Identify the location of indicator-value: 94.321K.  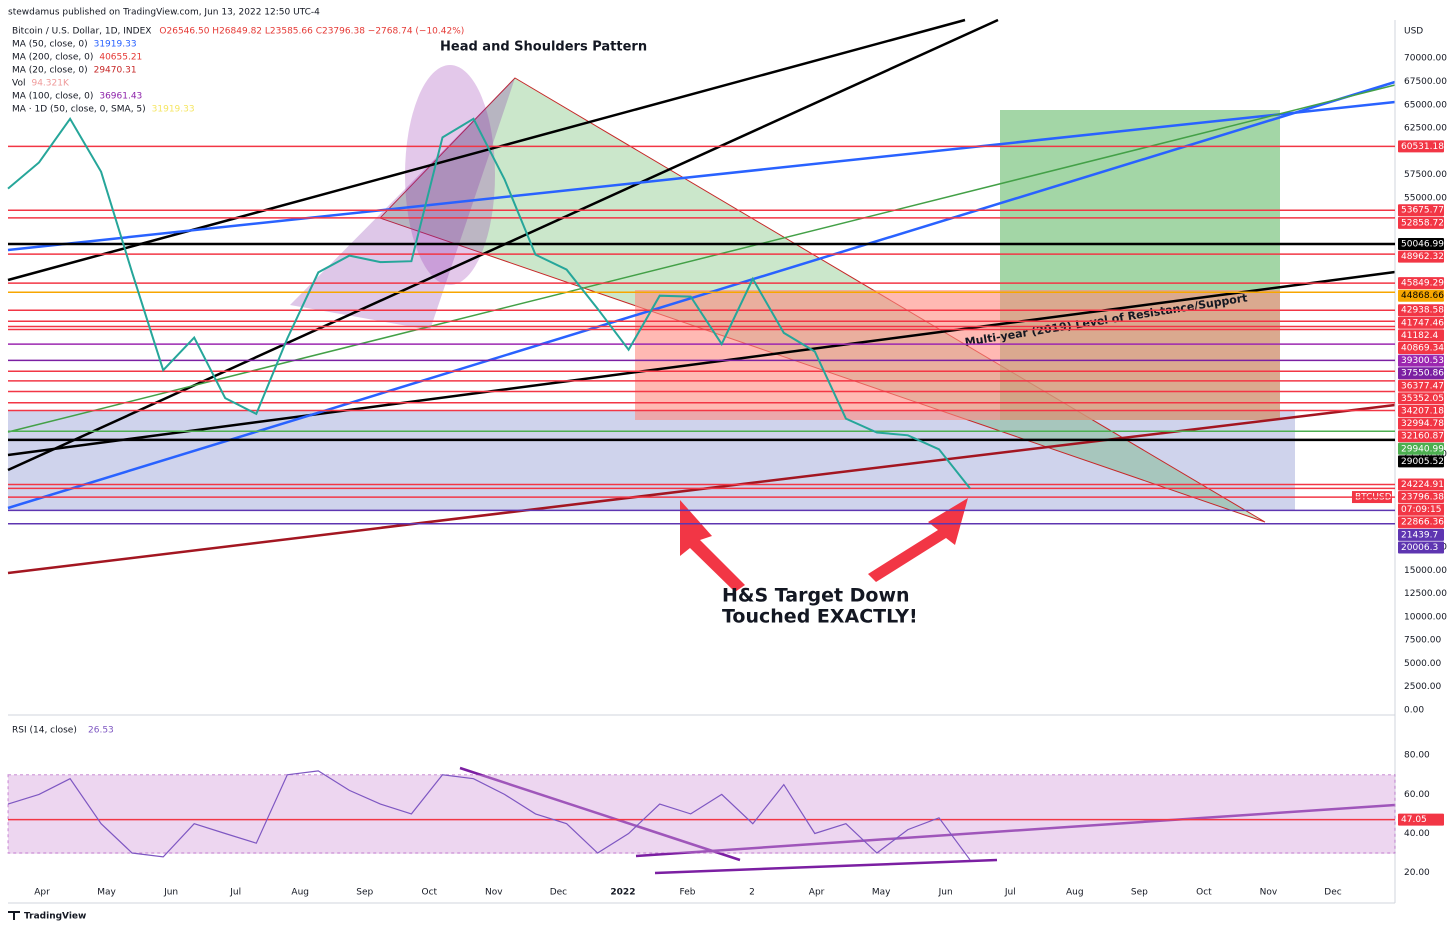
(50, 84).